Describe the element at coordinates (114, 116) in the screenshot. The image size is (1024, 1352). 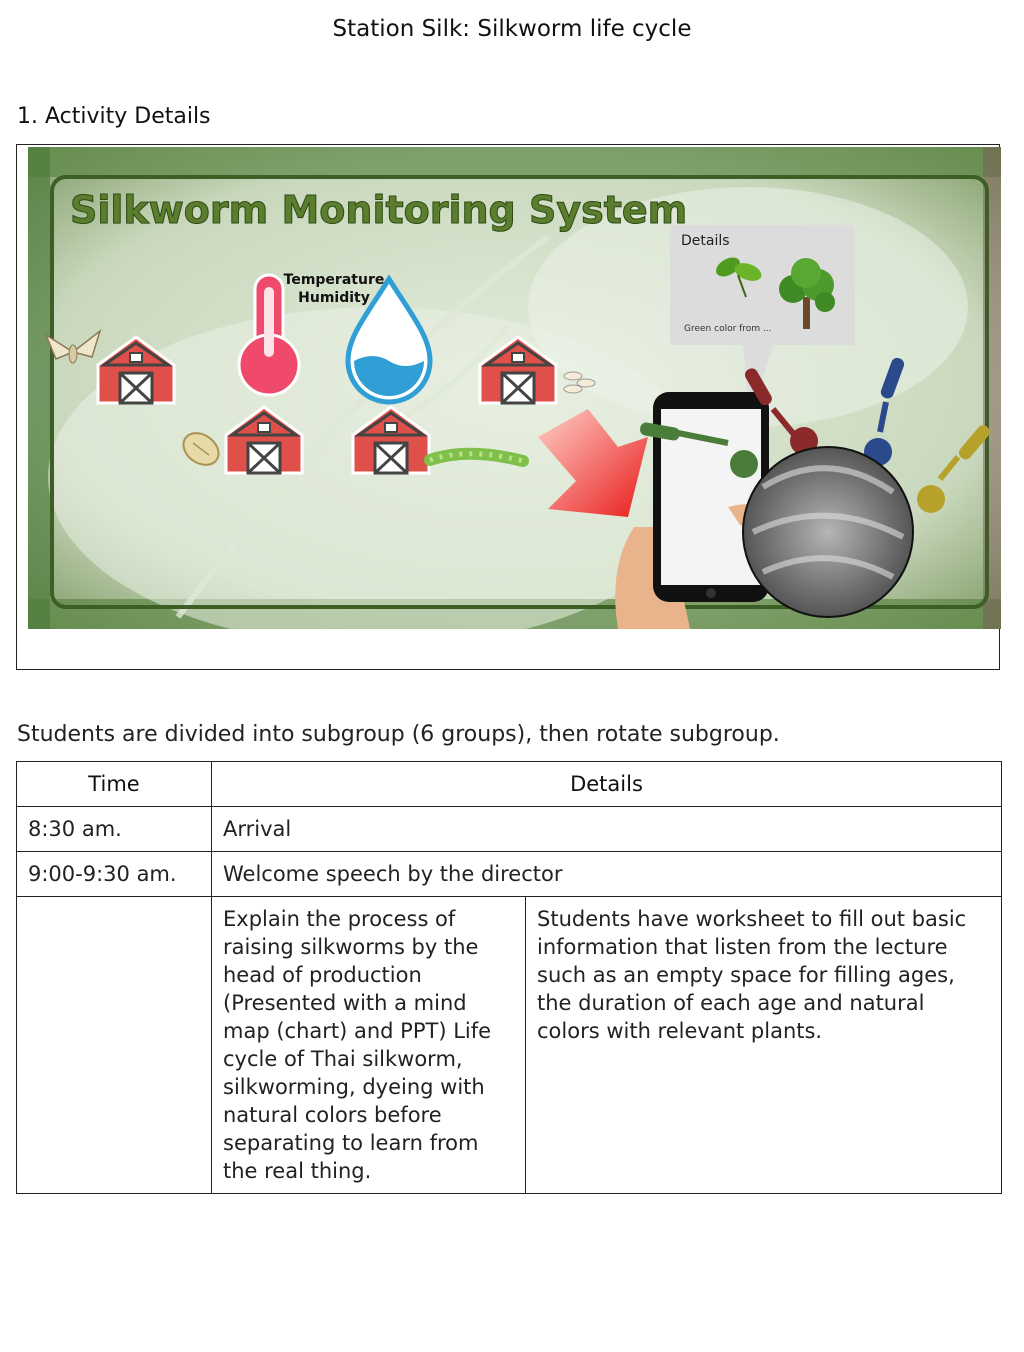
I see `section-heading: 1. Activity Details` at that location.